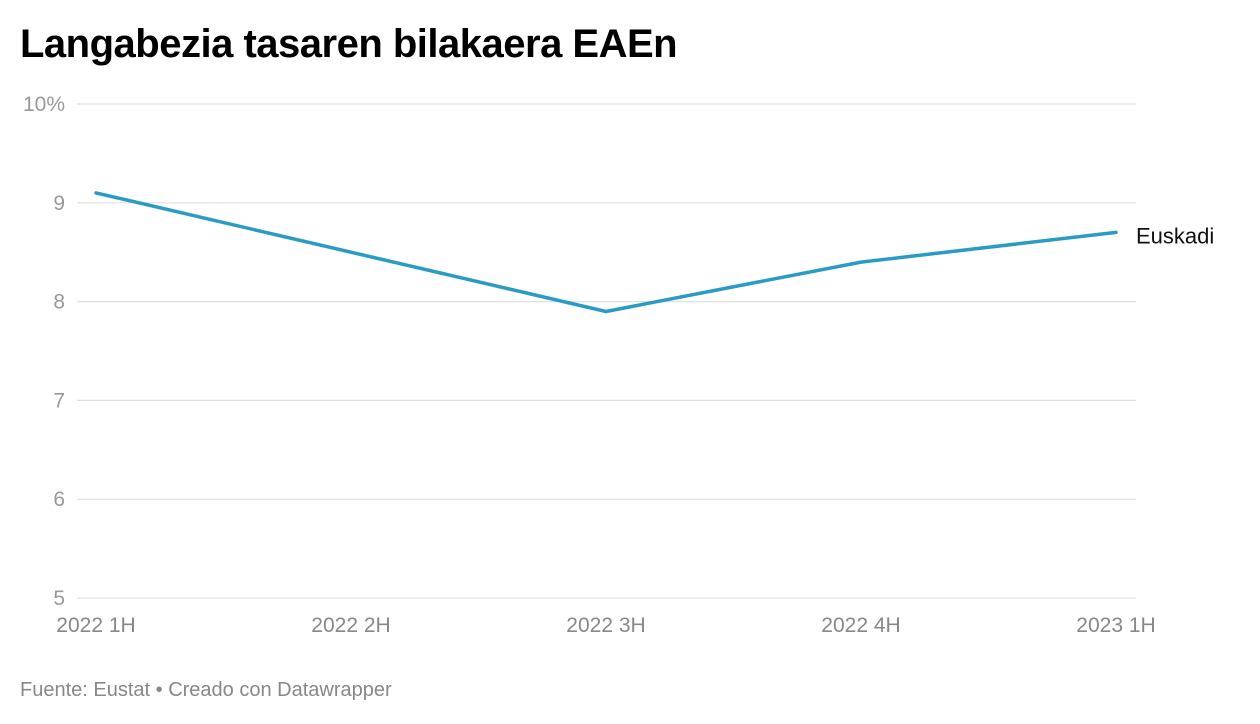  Describe the element at coordinates (59, 302) in the screenshot. I see `y-tick-label: 8` at that location.